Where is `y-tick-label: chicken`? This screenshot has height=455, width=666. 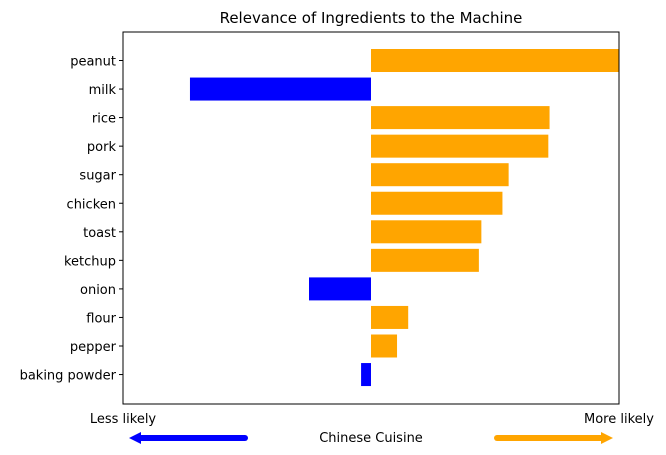
y-tick-label: chicken is located at coordinates (91, 204).